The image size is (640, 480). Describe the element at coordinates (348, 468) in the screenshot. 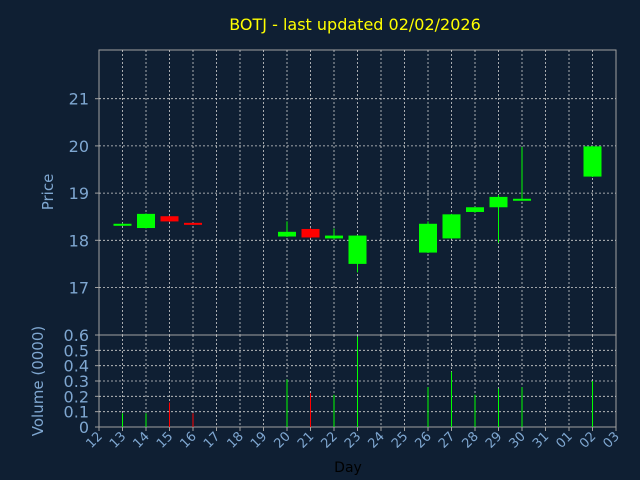

I see `day-axis-label: Day` at that location.